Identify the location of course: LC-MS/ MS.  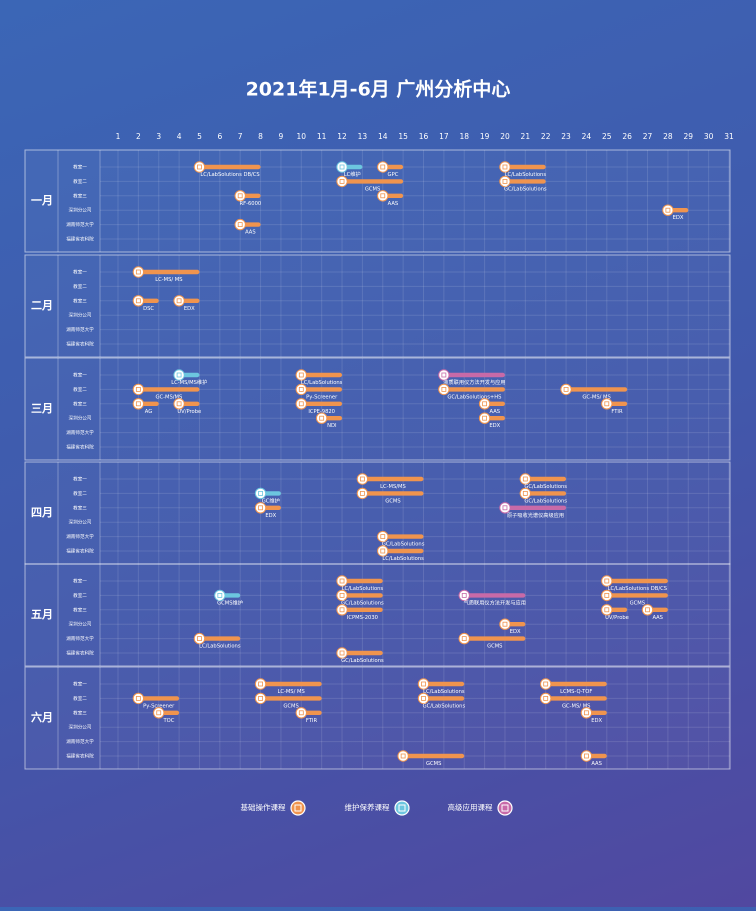
(166, 274).